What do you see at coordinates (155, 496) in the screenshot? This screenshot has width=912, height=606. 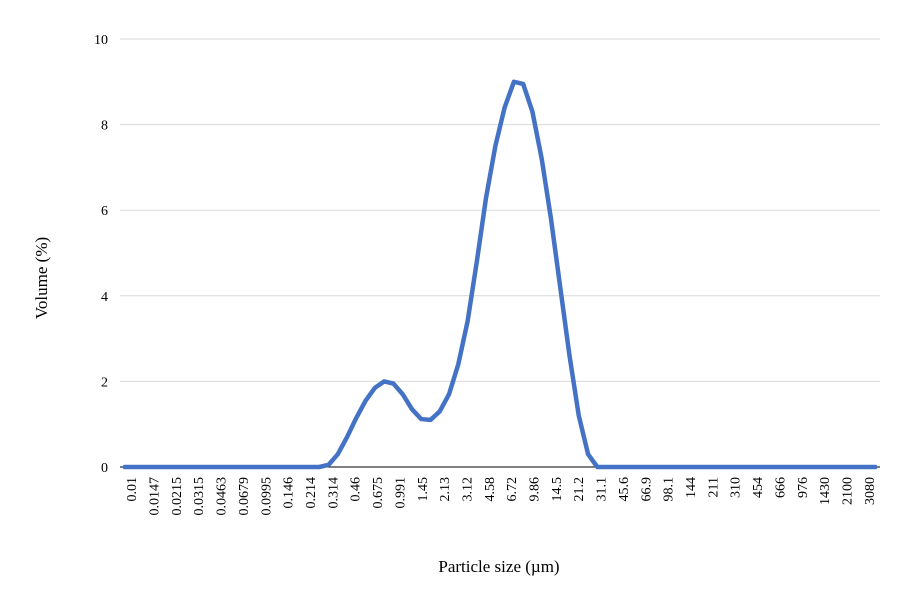 I see `x-tick-label: 0.0147` at bounding box center [155, 496].